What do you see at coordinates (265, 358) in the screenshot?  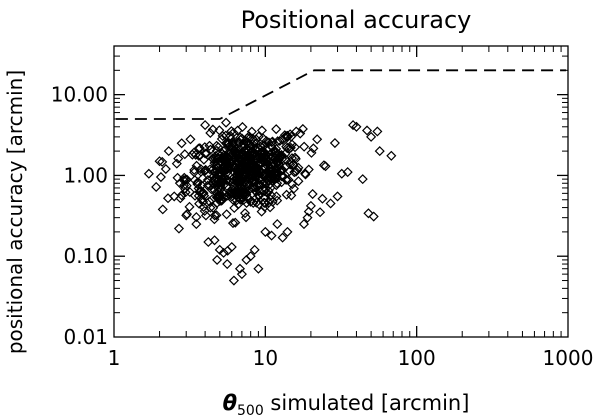 I see `x-tick-label: 10` at bounding box center [265, 358].